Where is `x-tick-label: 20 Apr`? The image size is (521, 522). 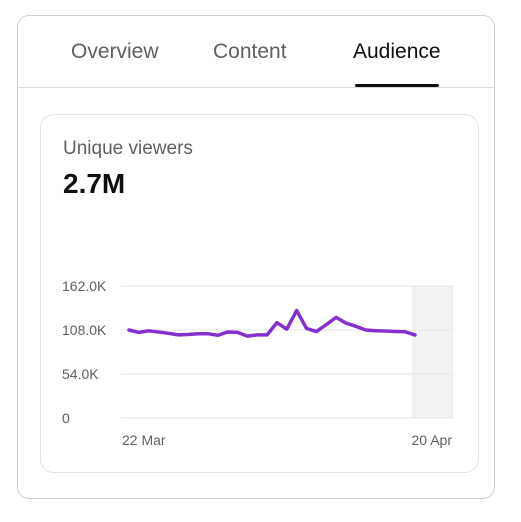
x-tick-label: 20 Apr is located at coordinates (432, 440).